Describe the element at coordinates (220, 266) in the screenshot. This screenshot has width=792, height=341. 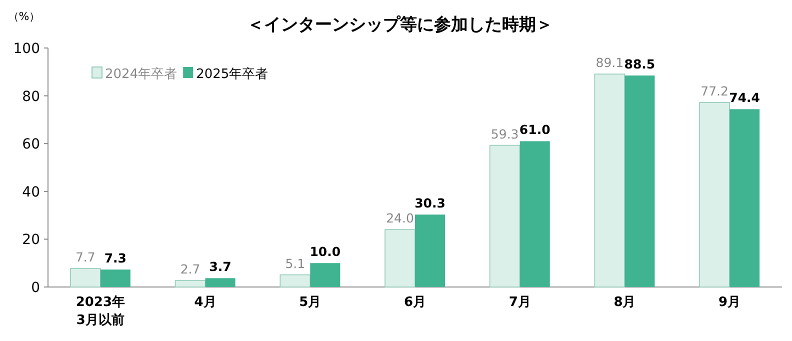
I see `data-label: 3.7` at that location.